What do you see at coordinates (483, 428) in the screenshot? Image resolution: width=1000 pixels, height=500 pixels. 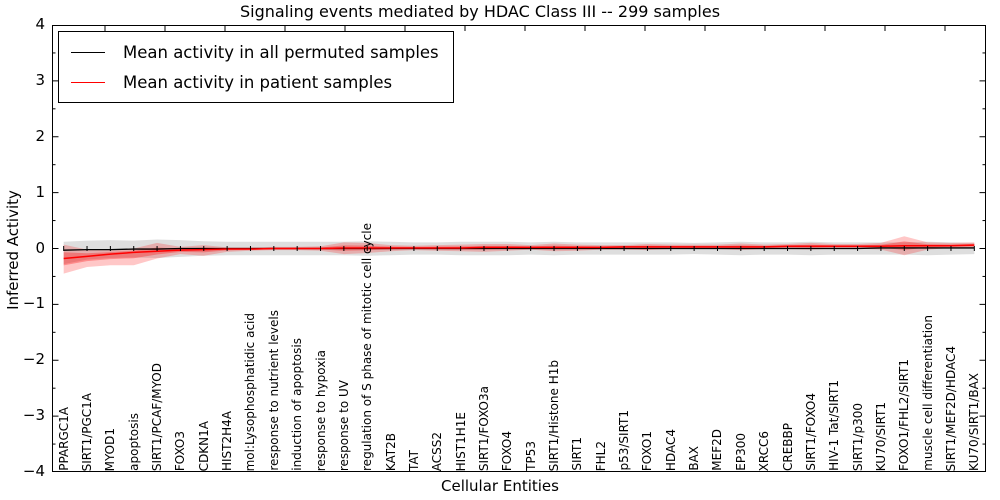 I see `x-tick-label: SIRT1/FOXO3a` at bounding box center [483, 428].